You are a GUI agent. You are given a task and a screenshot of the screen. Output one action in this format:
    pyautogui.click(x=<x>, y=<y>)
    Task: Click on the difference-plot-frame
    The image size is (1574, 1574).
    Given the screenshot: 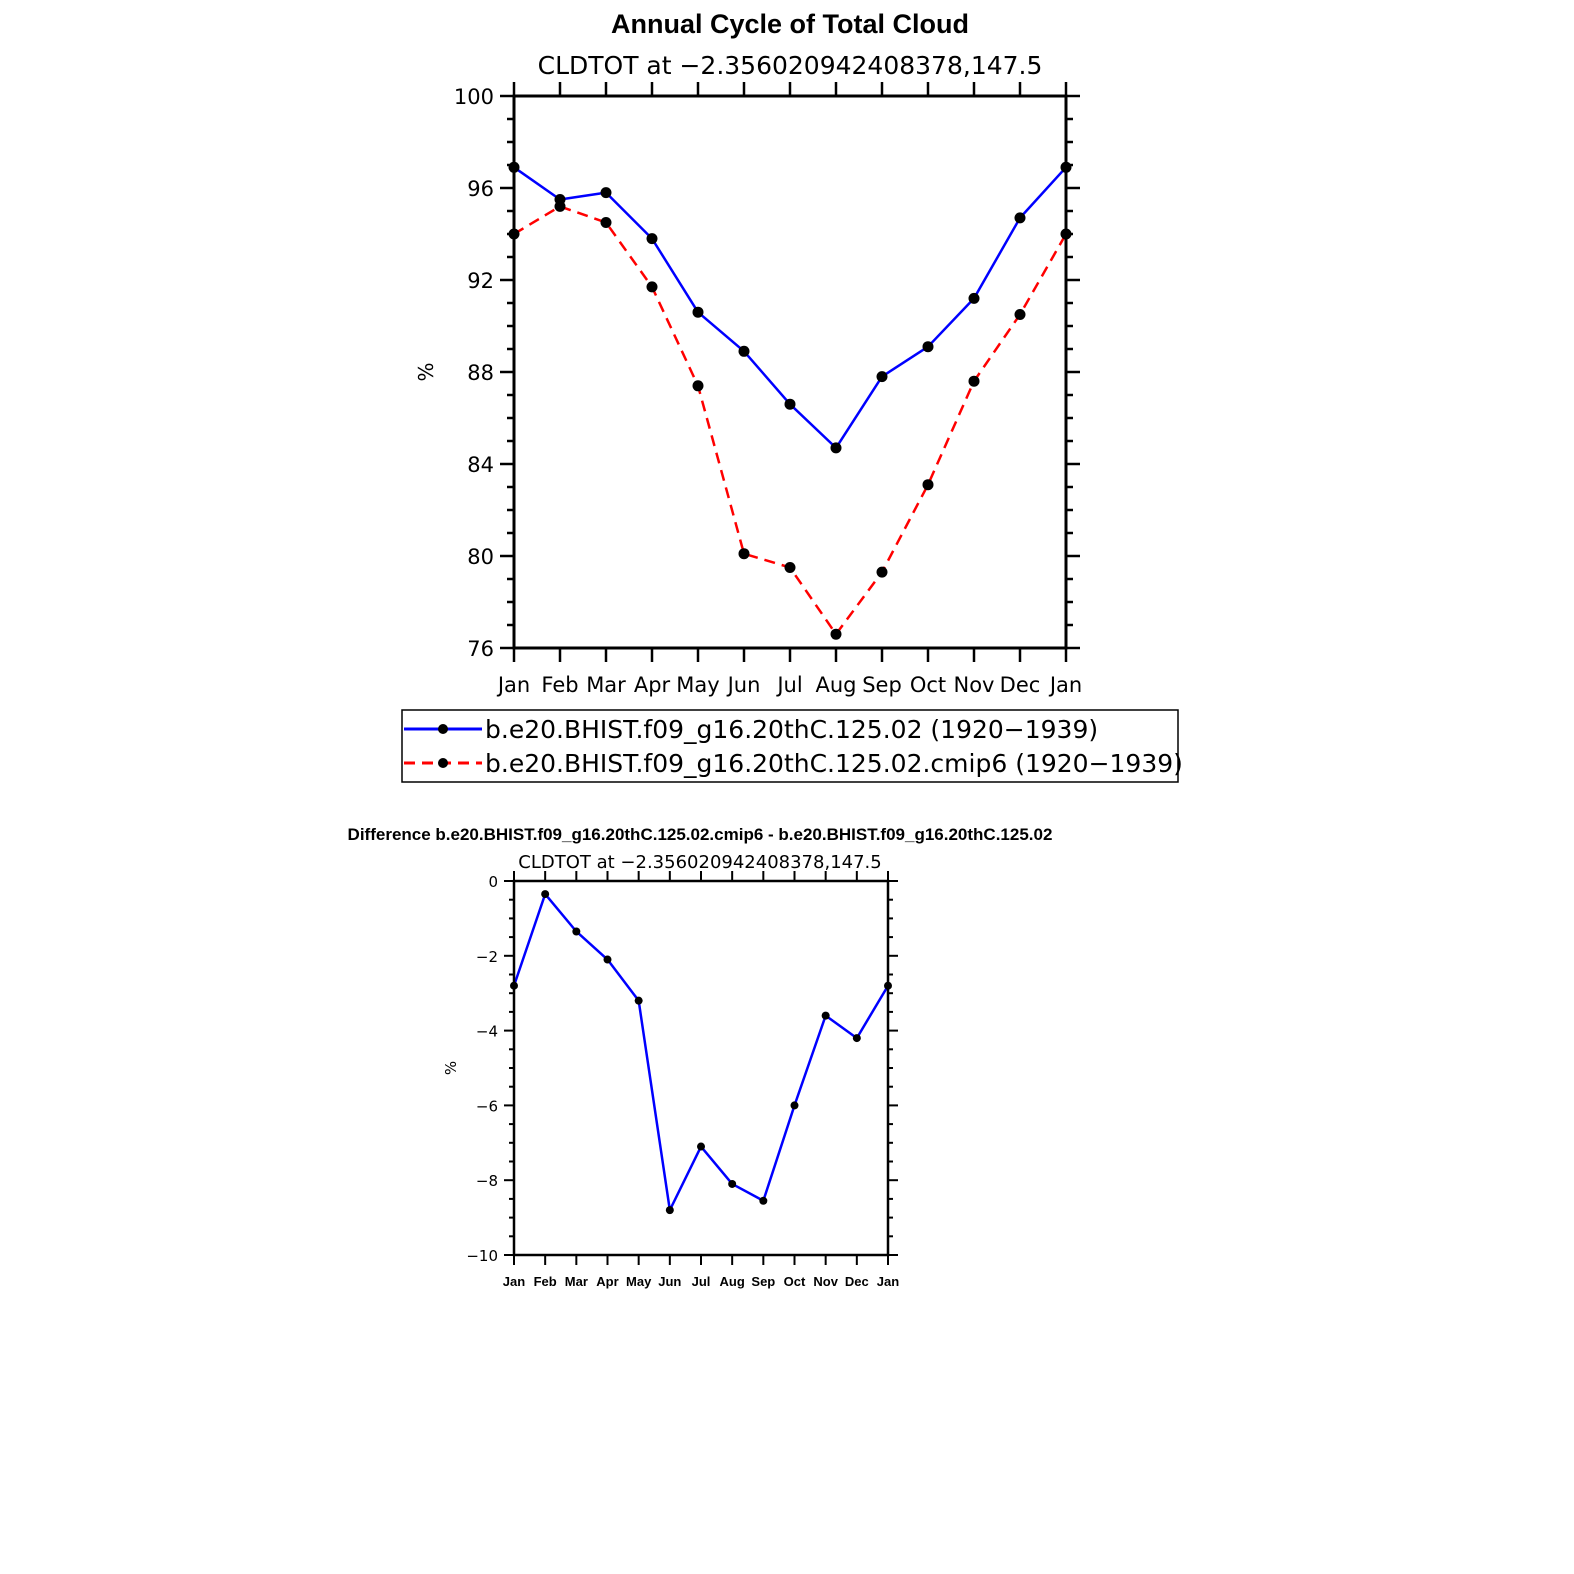 What is the action you would take?
    pyautogui.click(x=701, y=1068)
    